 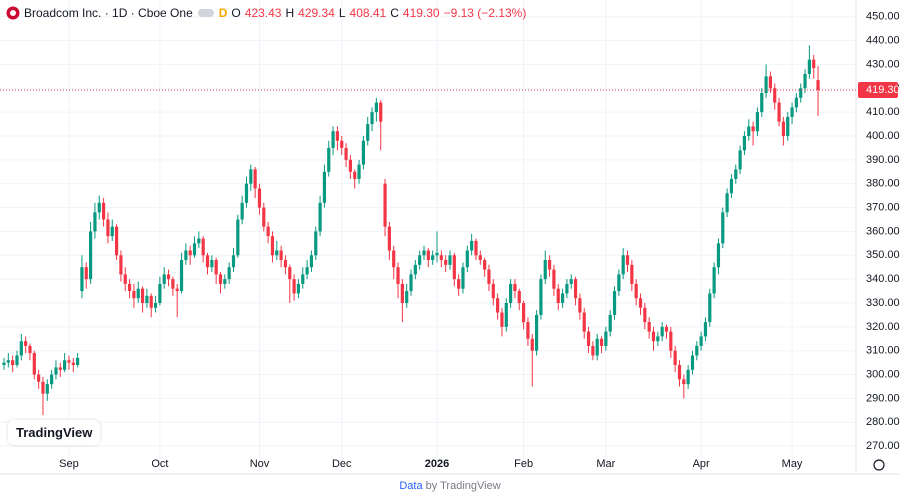 What do you see at coordinates (605, 464) in the screenshot?
I see `x-tick-label: Mar` at bounding box center [605, 464].